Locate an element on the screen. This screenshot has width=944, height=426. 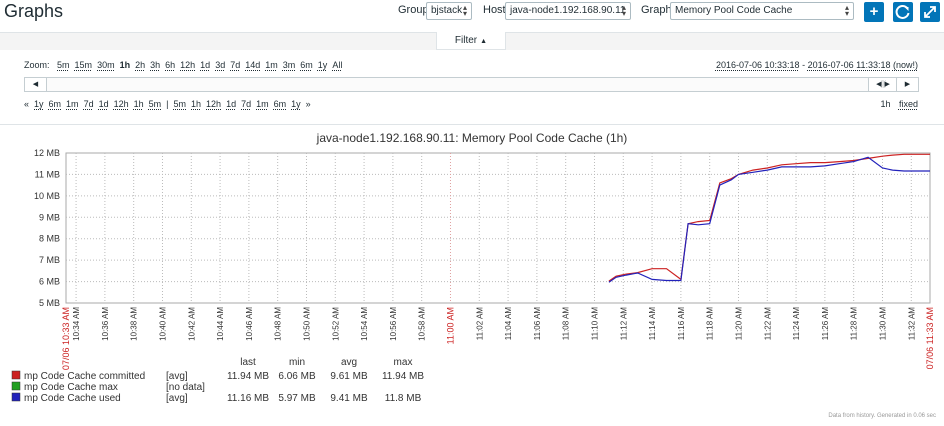
legend-last-value: 11.16 MB is located at coordinates (248, 398).